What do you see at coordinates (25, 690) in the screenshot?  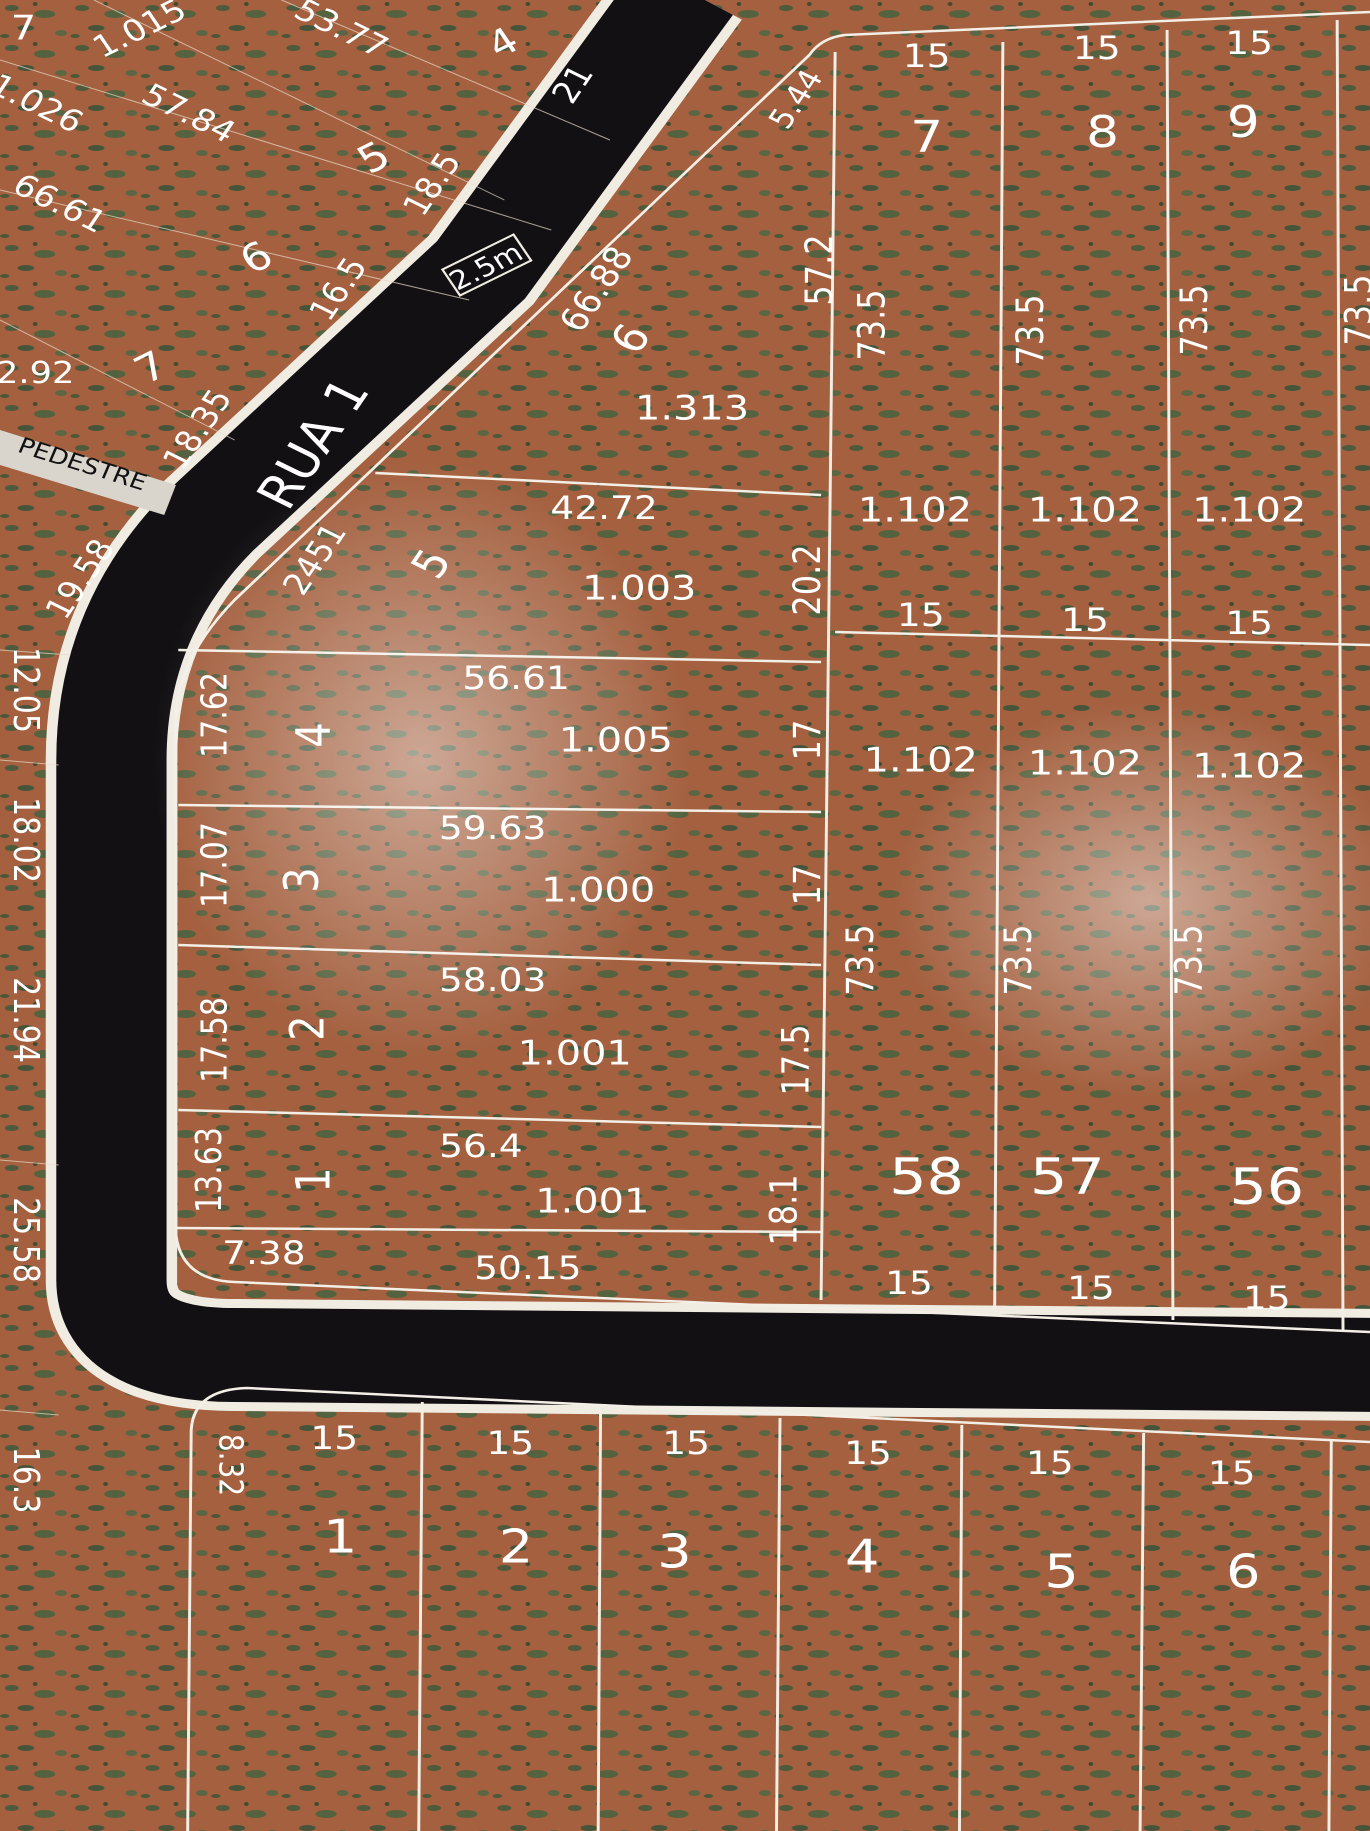 I see `dimension-label: 12.05` at bounding box center [25, 690].